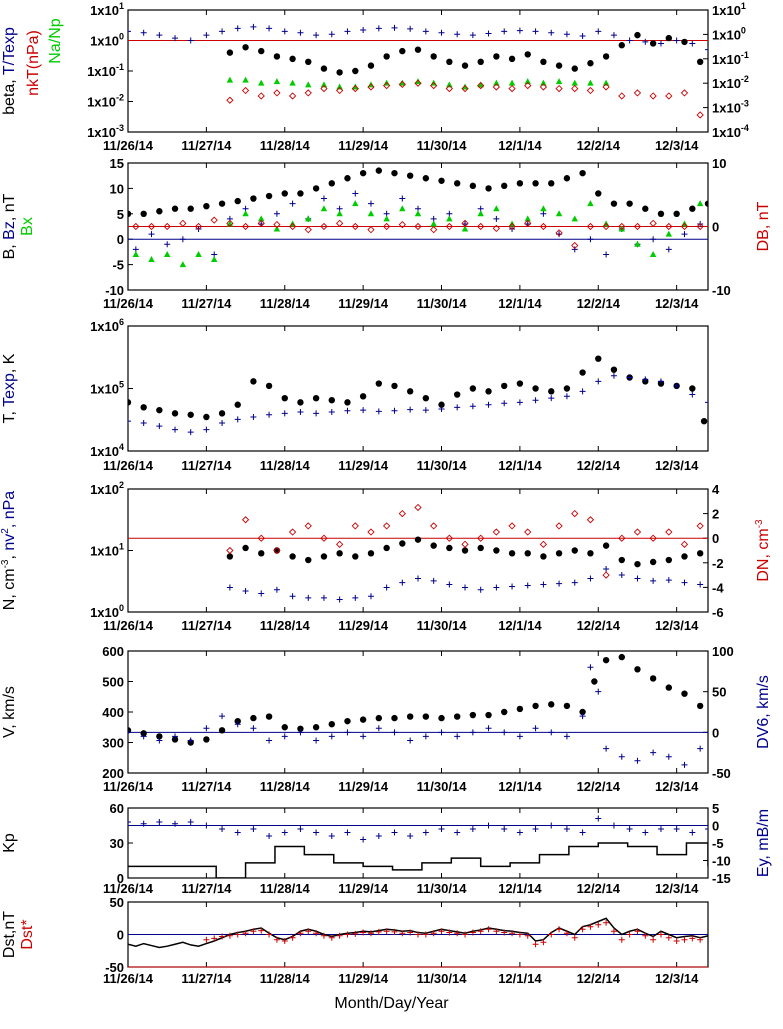 This screenshot has width=783, height=1029. I want to click on y-tick-label: 1x10¹, so click(107, 550).